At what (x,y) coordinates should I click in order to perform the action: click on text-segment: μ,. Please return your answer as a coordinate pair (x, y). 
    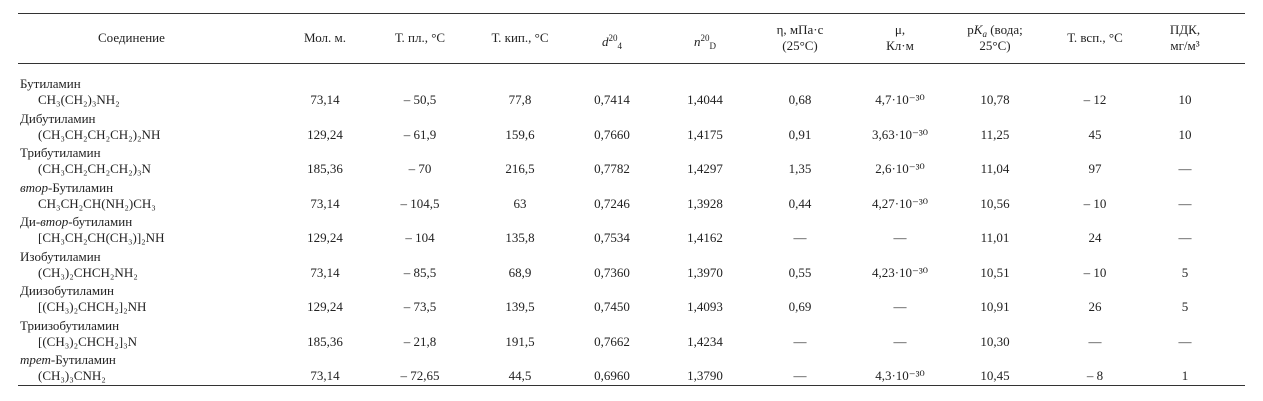
    Looking at the image, I should click on (900, 29).